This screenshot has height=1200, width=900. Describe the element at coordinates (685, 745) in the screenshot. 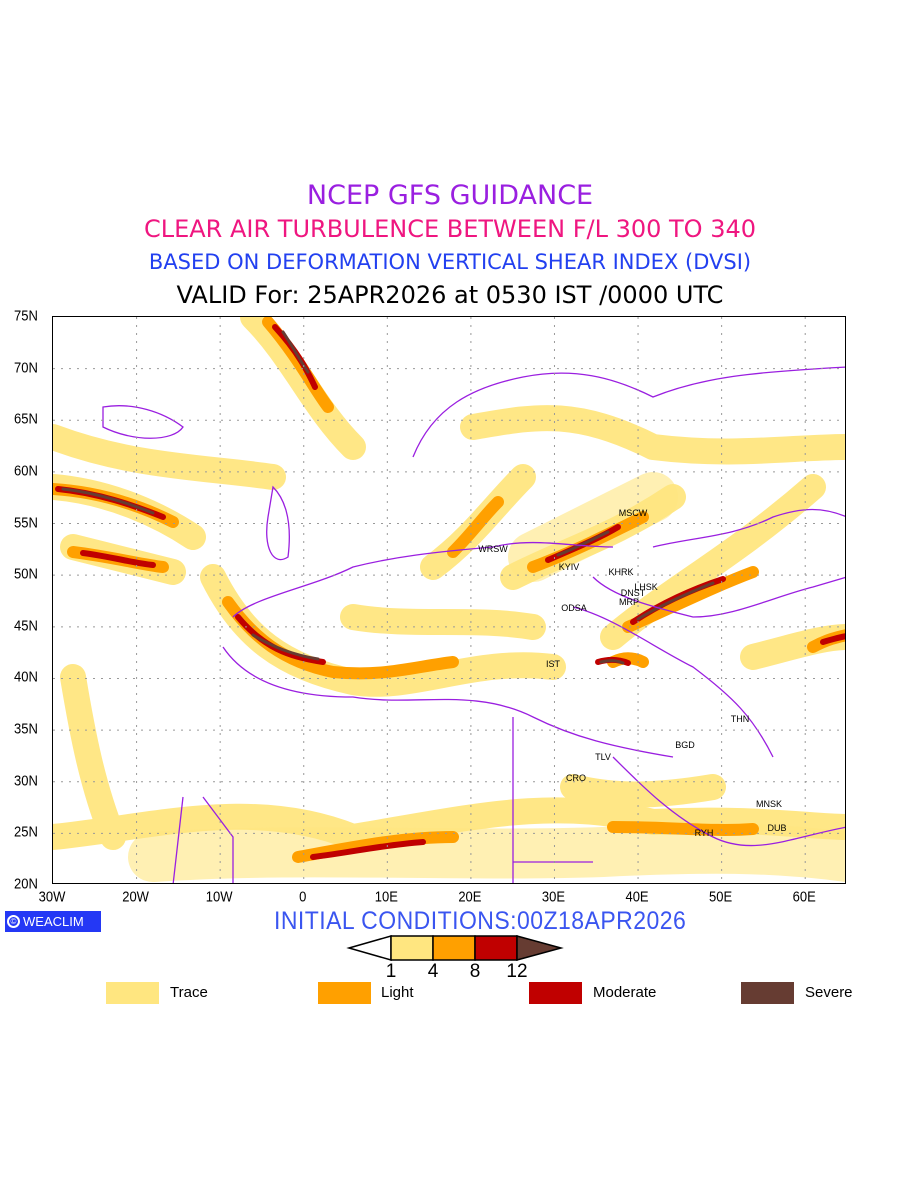

I see `station-label: BGD` at that location.